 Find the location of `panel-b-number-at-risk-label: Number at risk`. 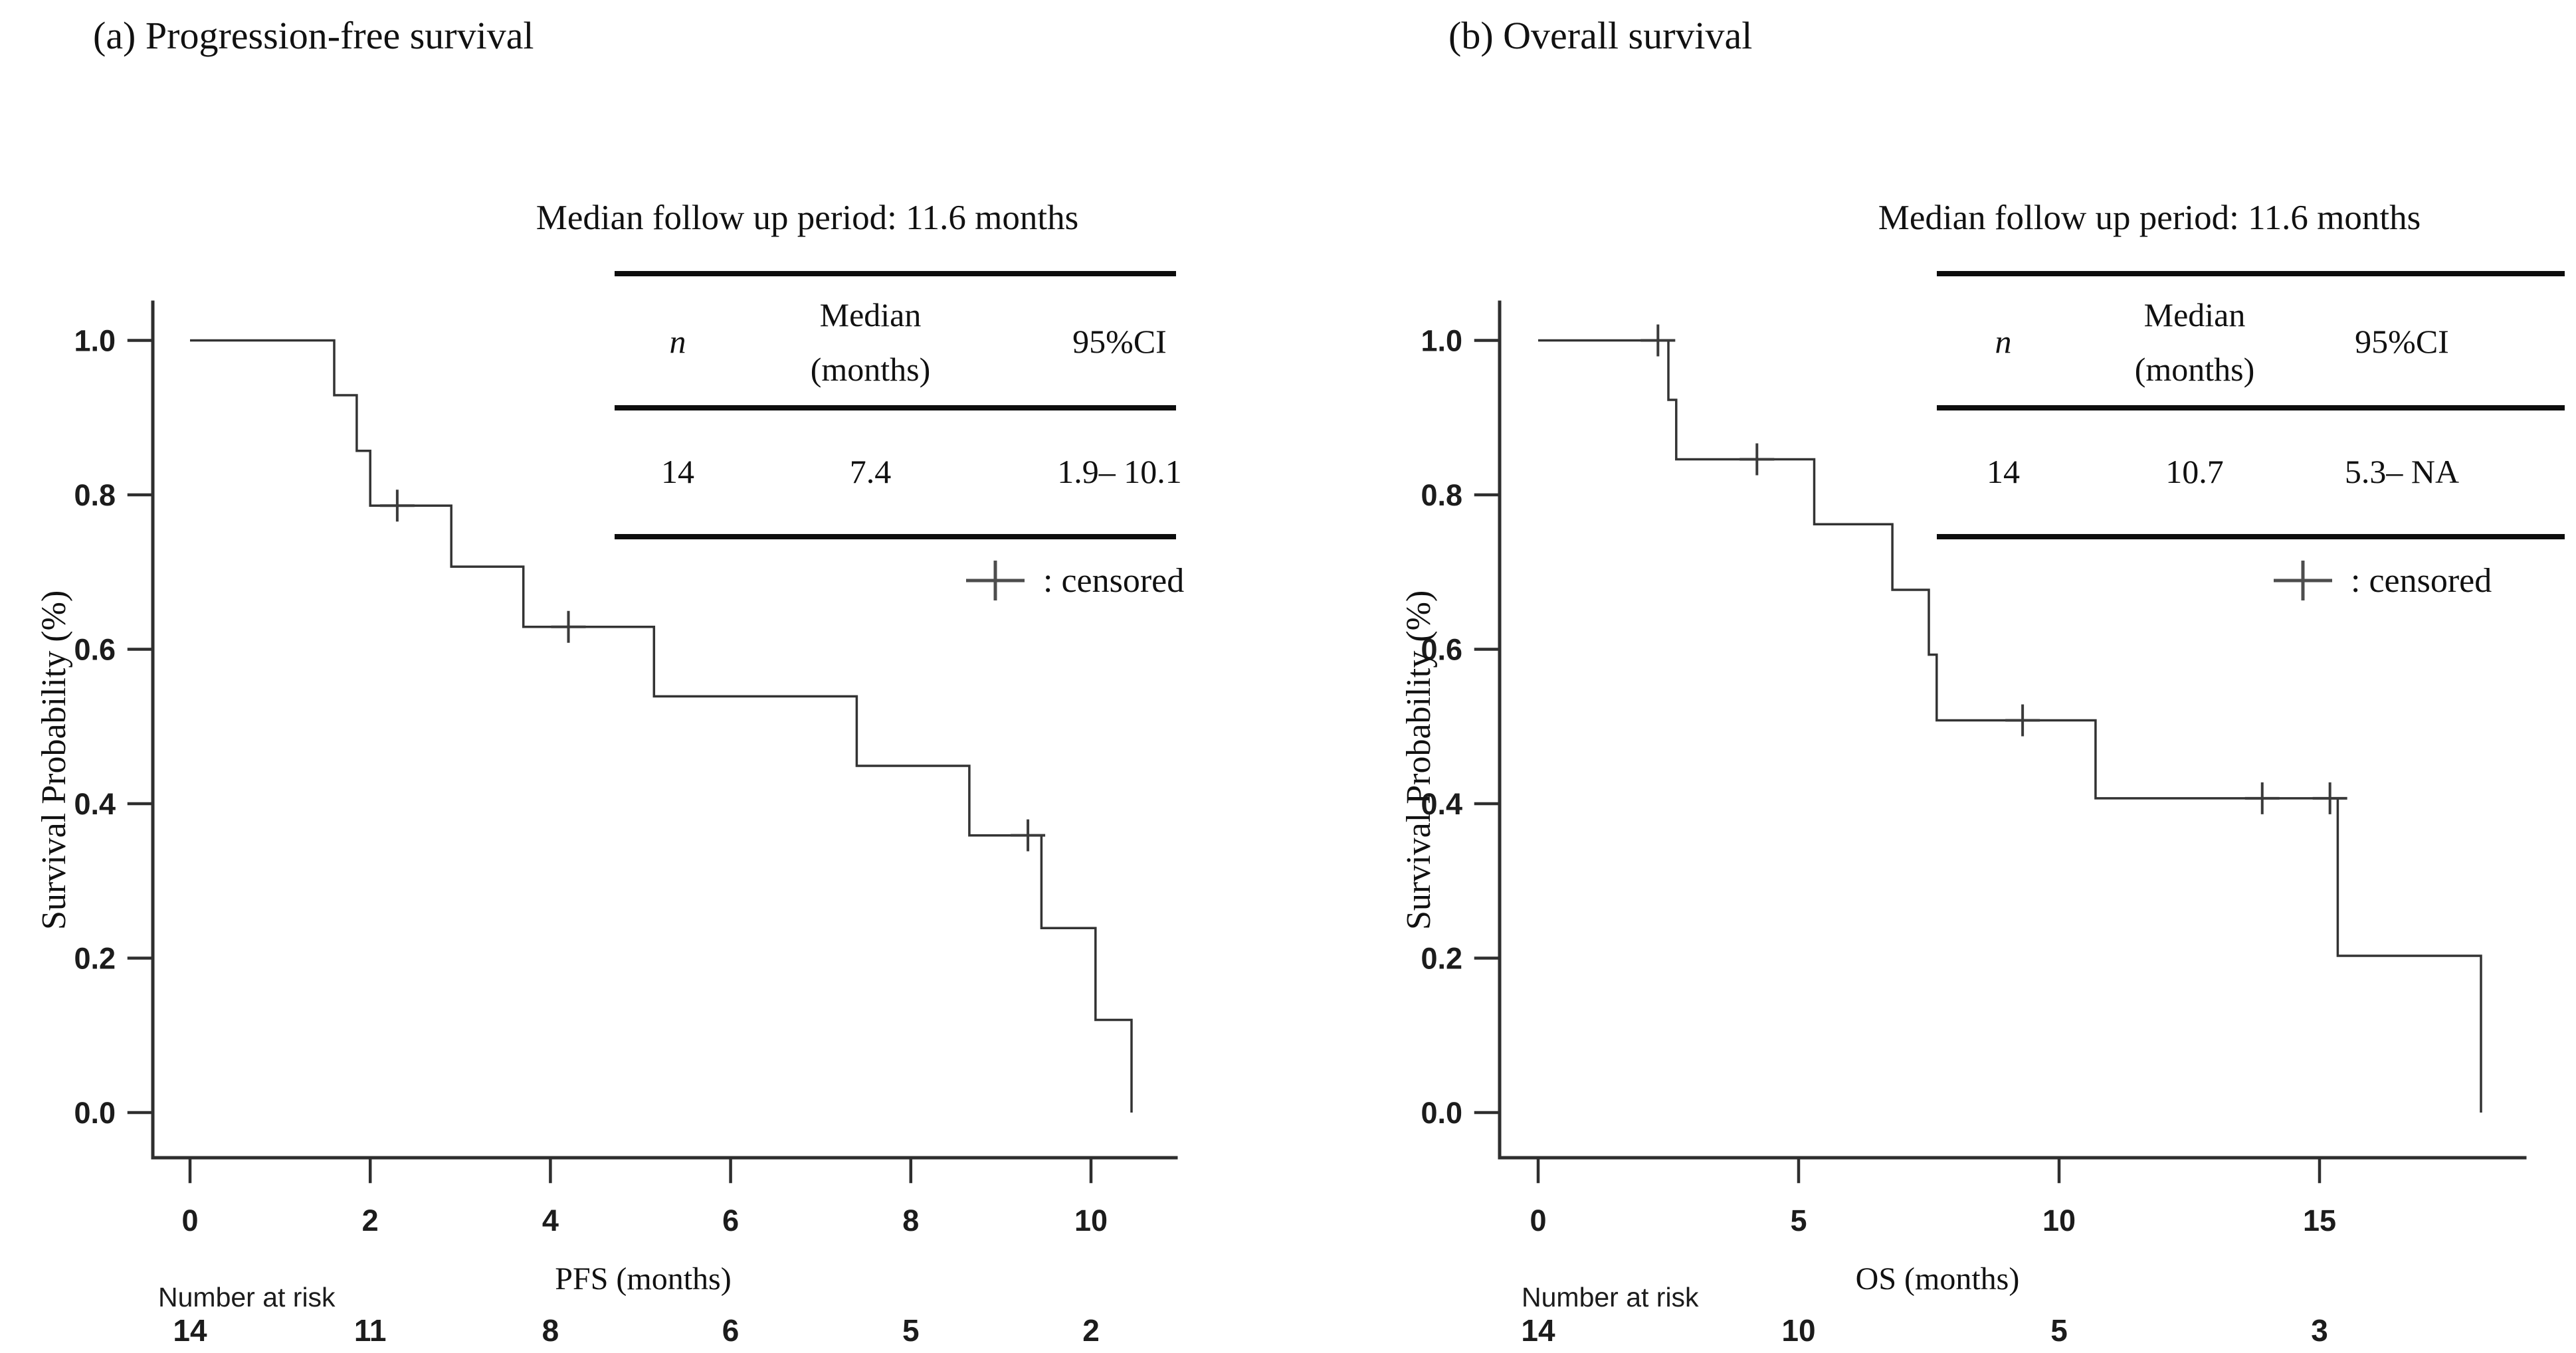

panel-b-number-at-risk-label: Number at risk is located at coordinates (1611, 1297).